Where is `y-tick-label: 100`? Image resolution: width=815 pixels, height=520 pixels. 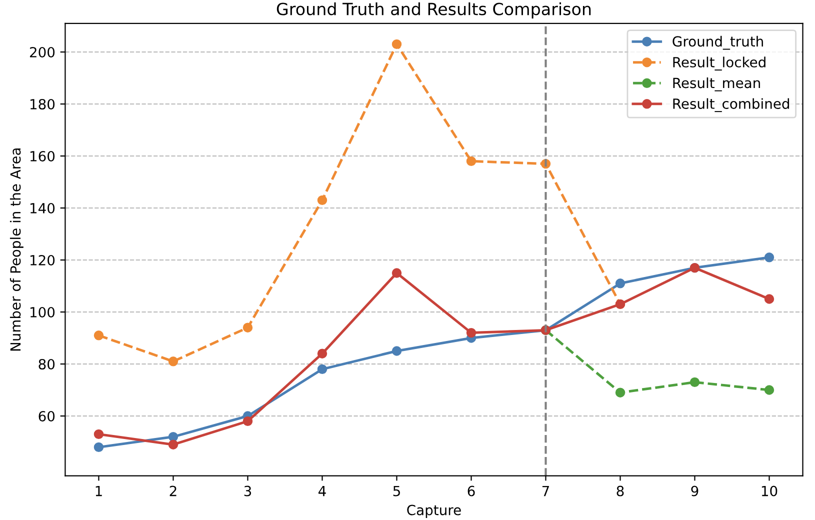
y-tick-label: 100 is located at coordinates (42, 312).